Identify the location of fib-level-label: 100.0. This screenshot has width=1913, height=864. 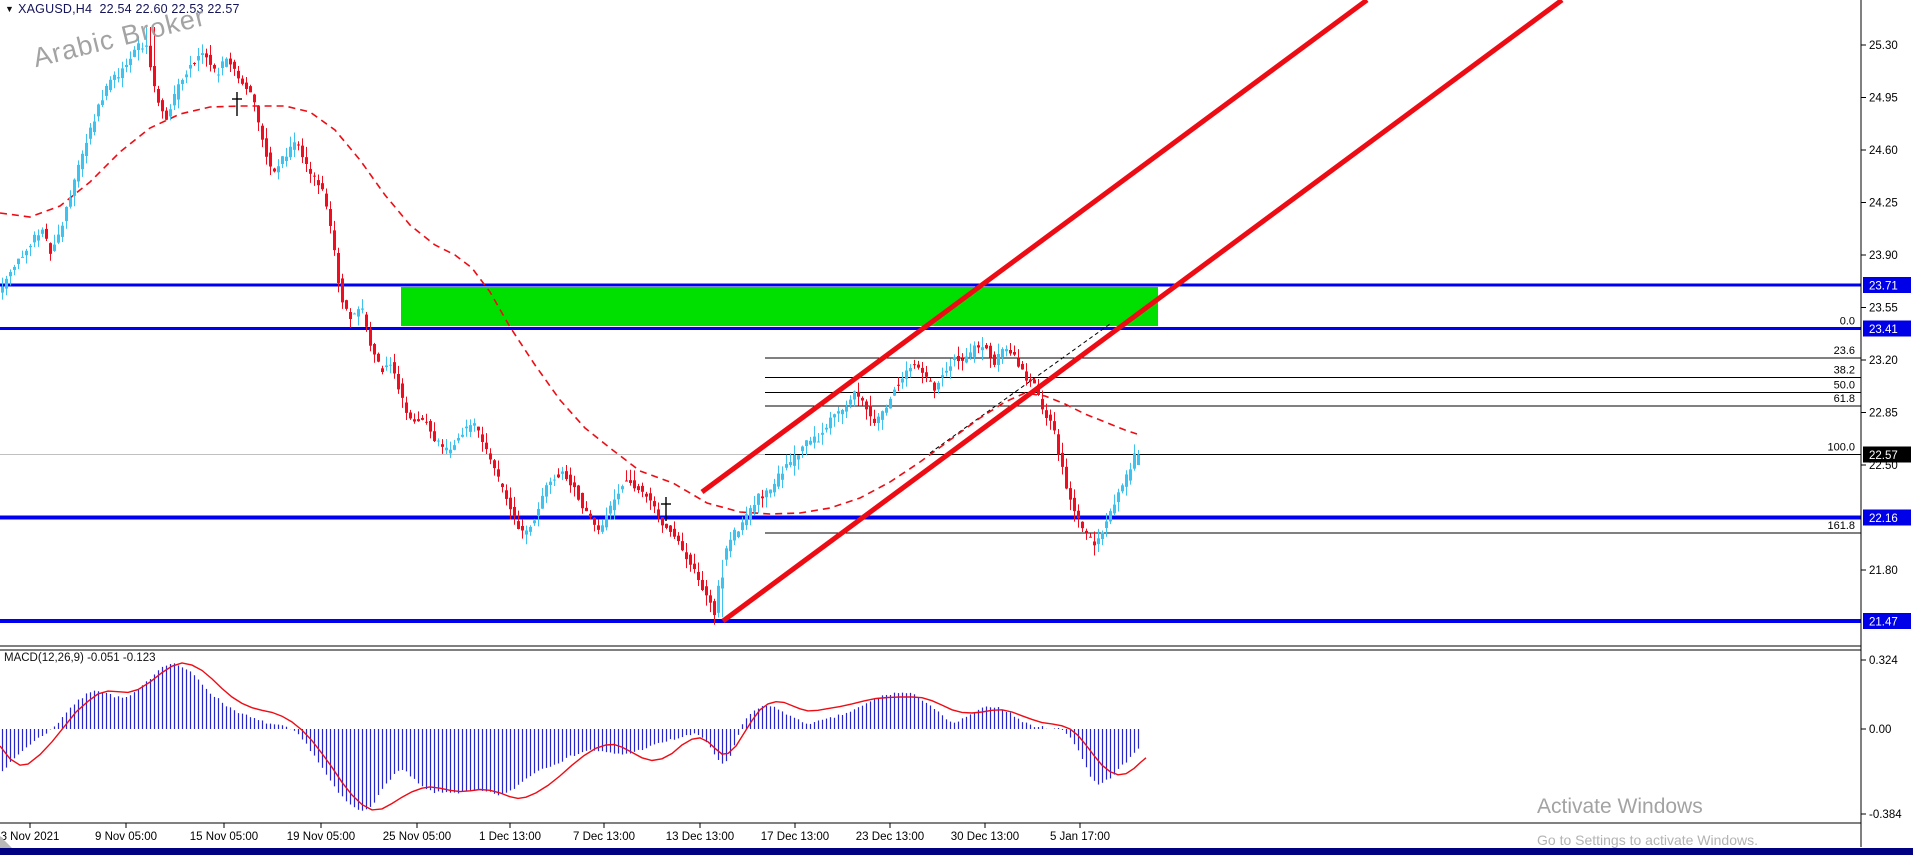
(1841, 448).